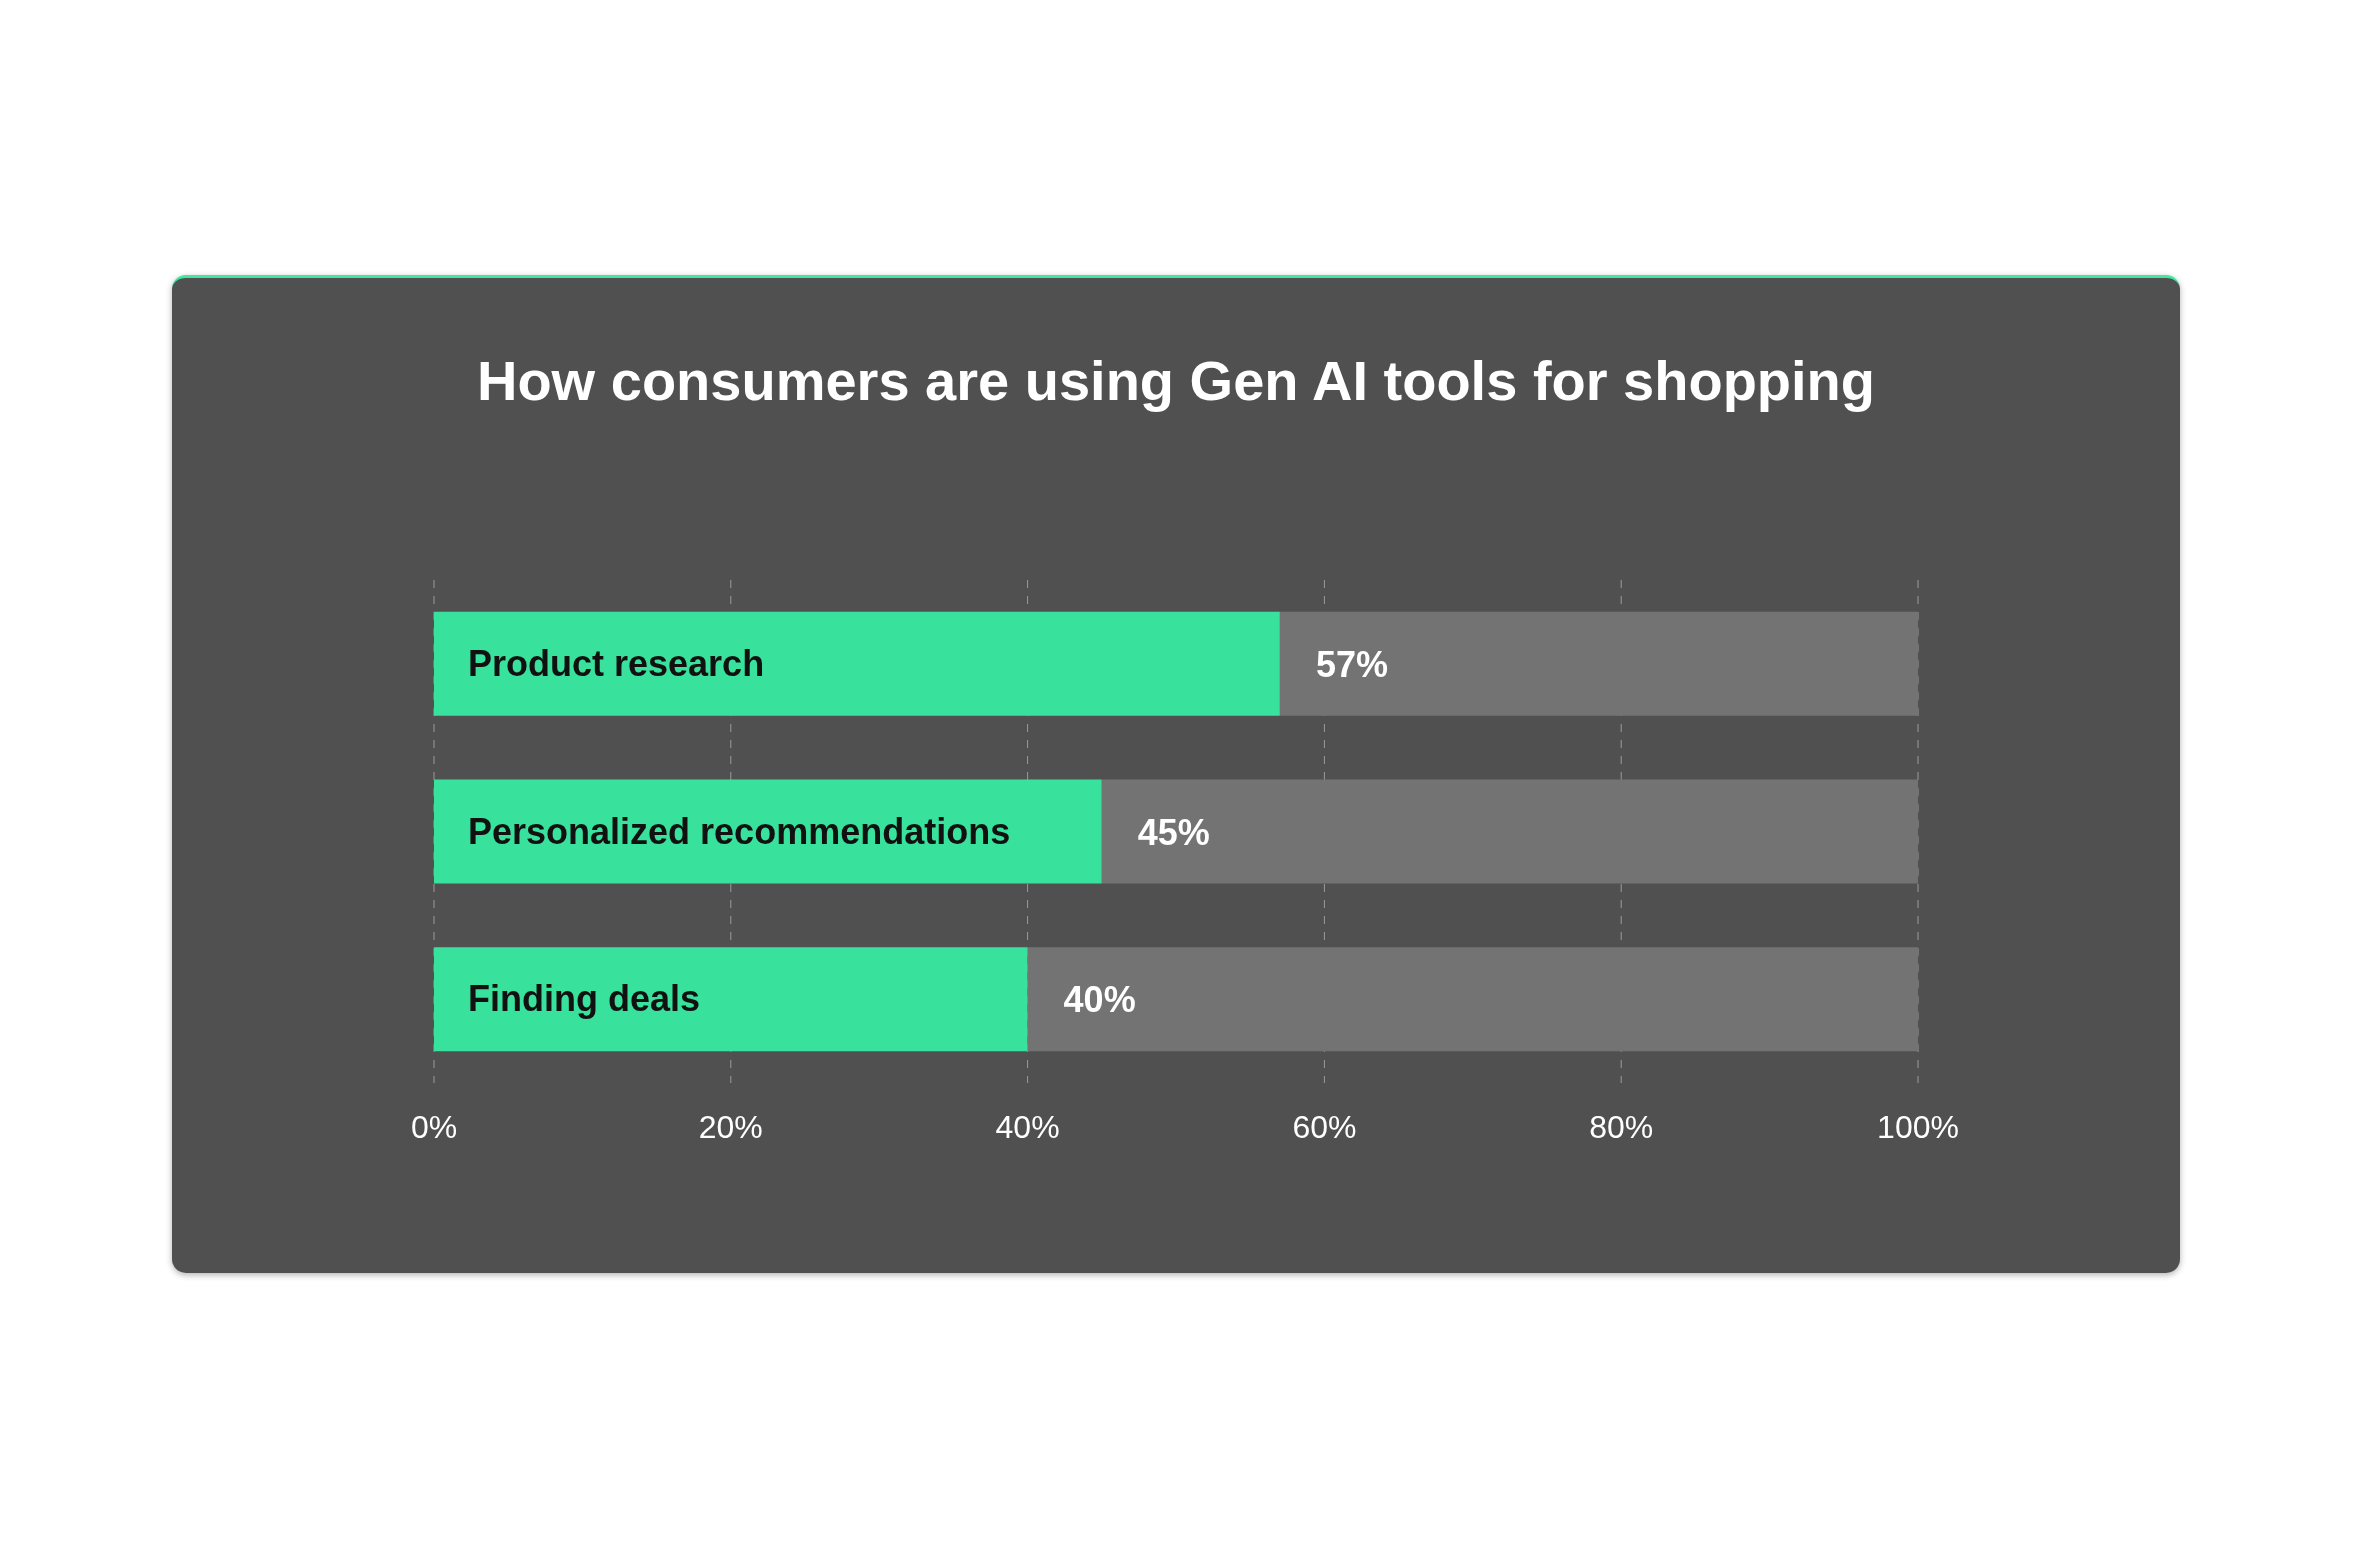 This screenshot has width=2354, height=1553. Describe the element at coordinates (730, 1126) in the screenshot. I see `x-tick-label: 20%` at that location.